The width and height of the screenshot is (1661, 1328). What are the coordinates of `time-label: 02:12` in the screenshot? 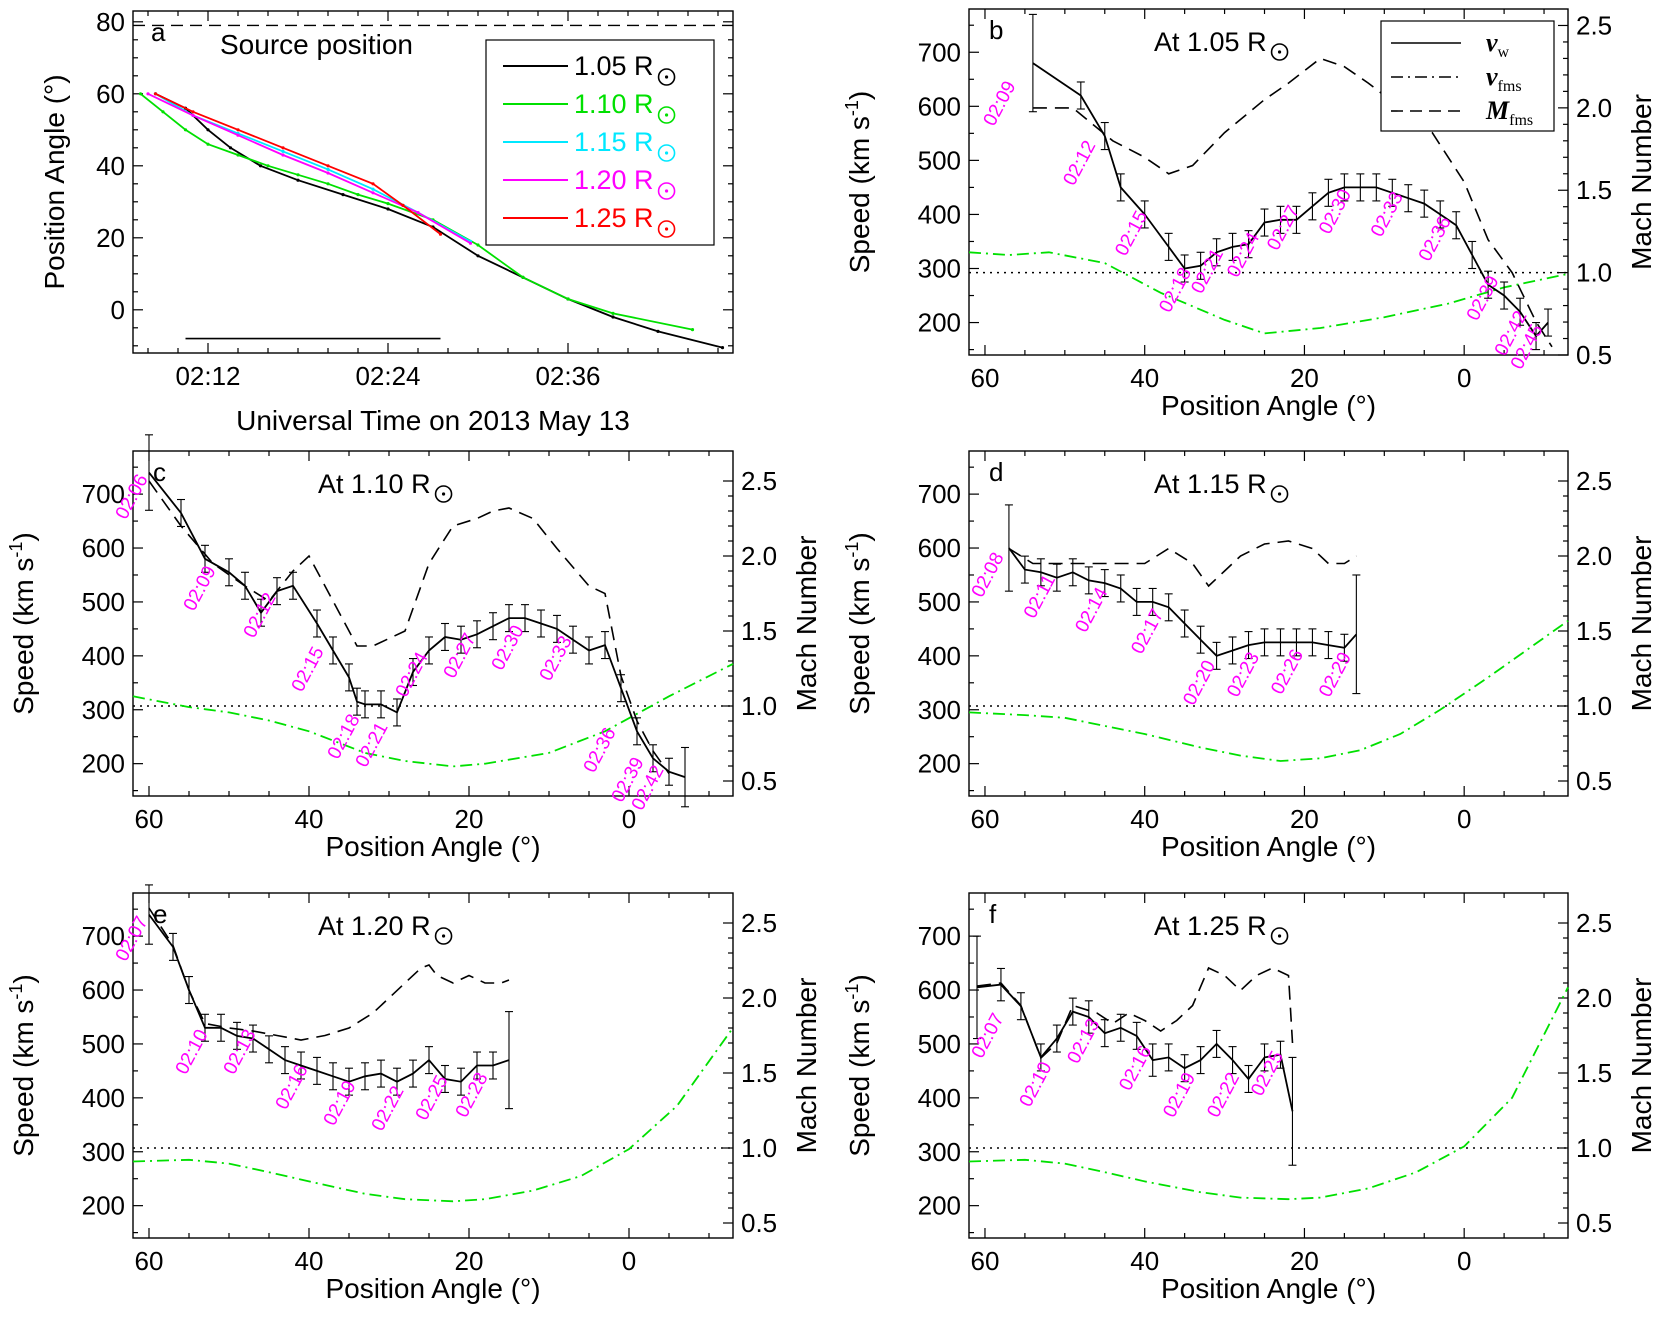 It's located at (1080, 163).